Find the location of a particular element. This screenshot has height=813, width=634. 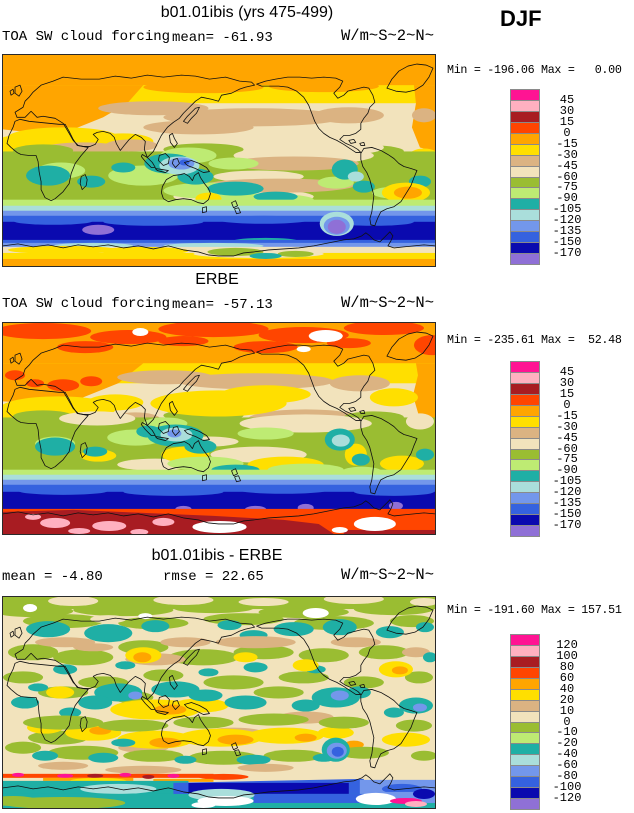

panel1-title: b01.01ibis (yrs 475-499) is located at coordinates (247, 12).